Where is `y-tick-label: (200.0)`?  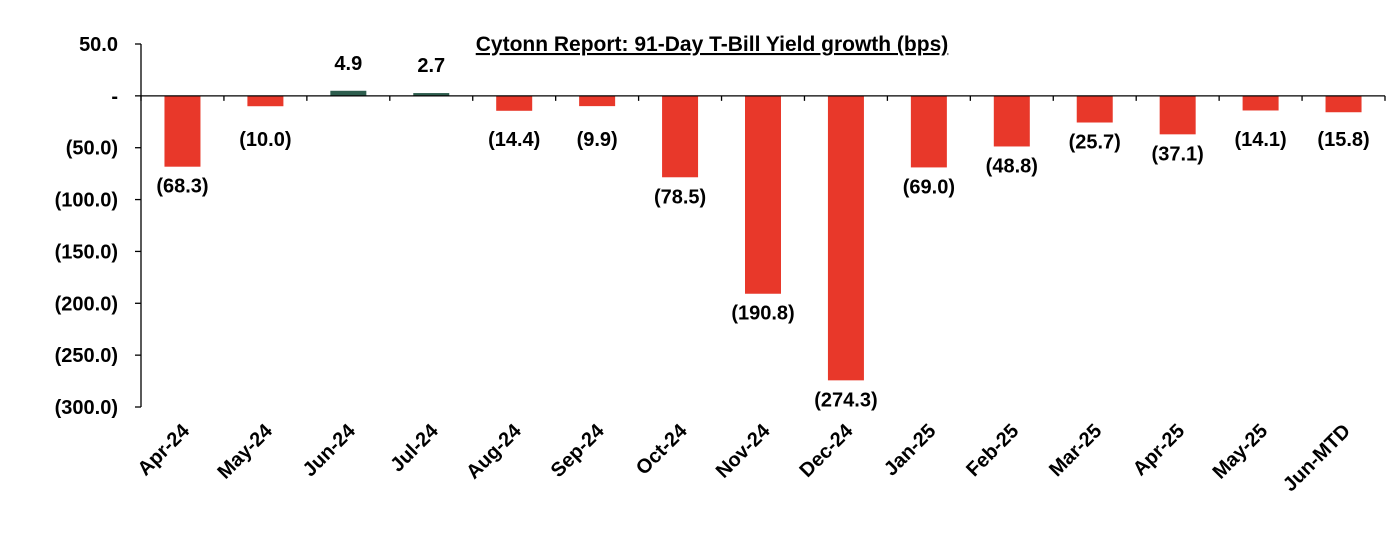 y-tick-label: (200.0) is located at coordinates (86, 304).